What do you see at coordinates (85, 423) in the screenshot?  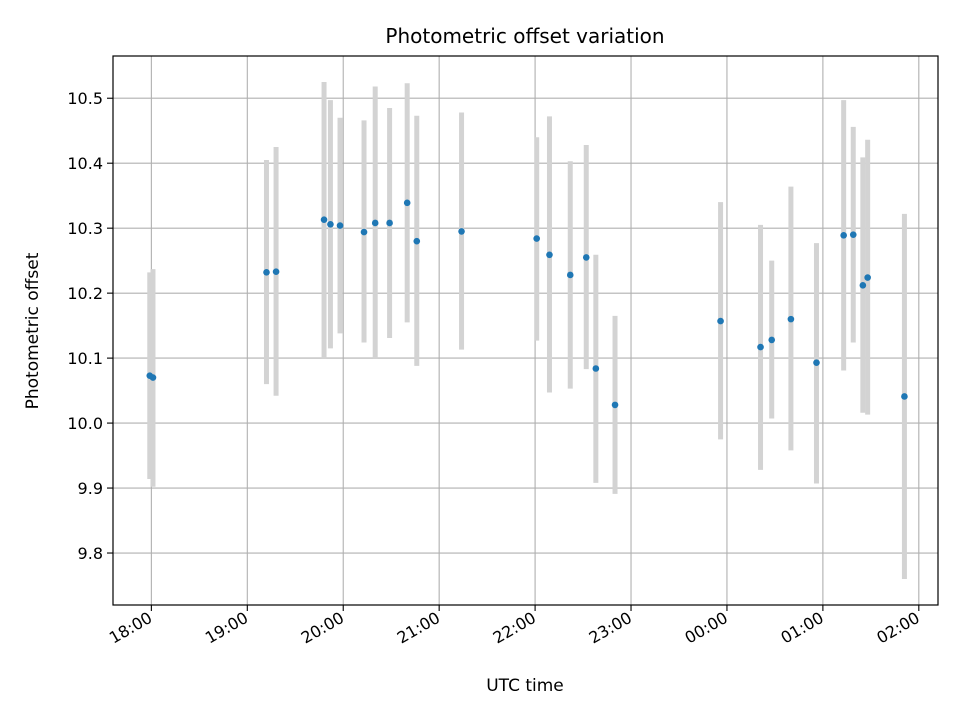 I see `y-tick-label: 10.0` at bounding box center [85, 423].